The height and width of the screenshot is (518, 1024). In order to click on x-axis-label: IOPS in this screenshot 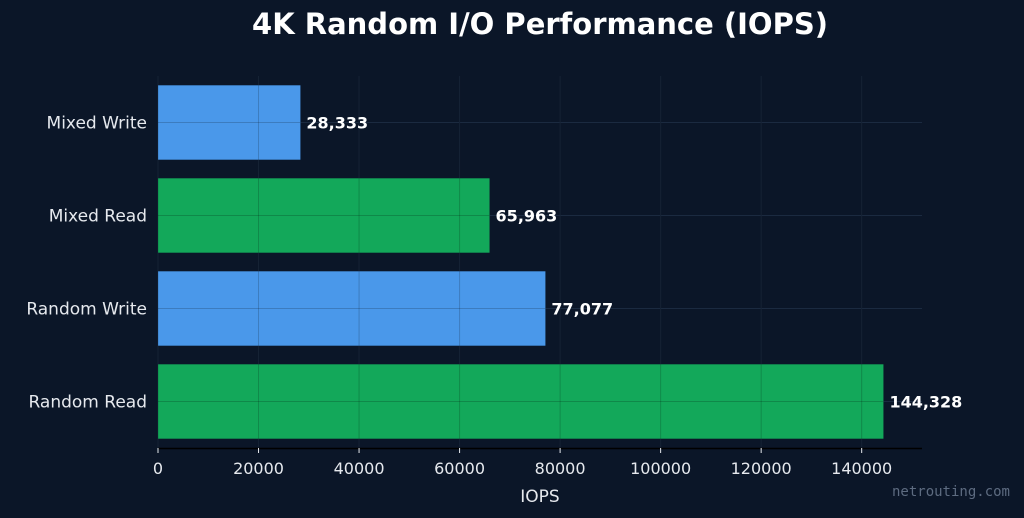, I will do `click(539, 497)`.